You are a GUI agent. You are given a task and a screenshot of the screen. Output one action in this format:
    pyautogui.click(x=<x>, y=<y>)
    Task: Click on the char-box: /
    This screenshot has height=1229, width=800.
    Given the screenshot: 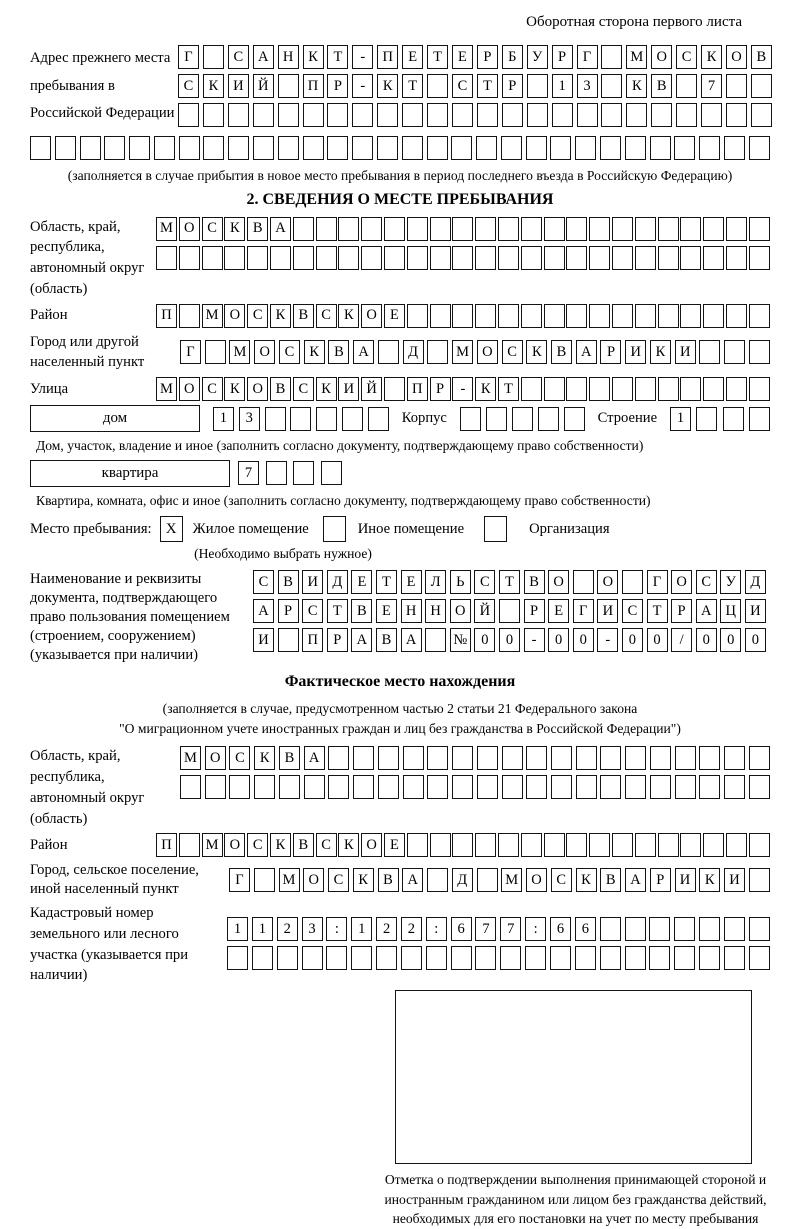 What is the action you would take?
    pyautogui.click(x=682, y=640)
    